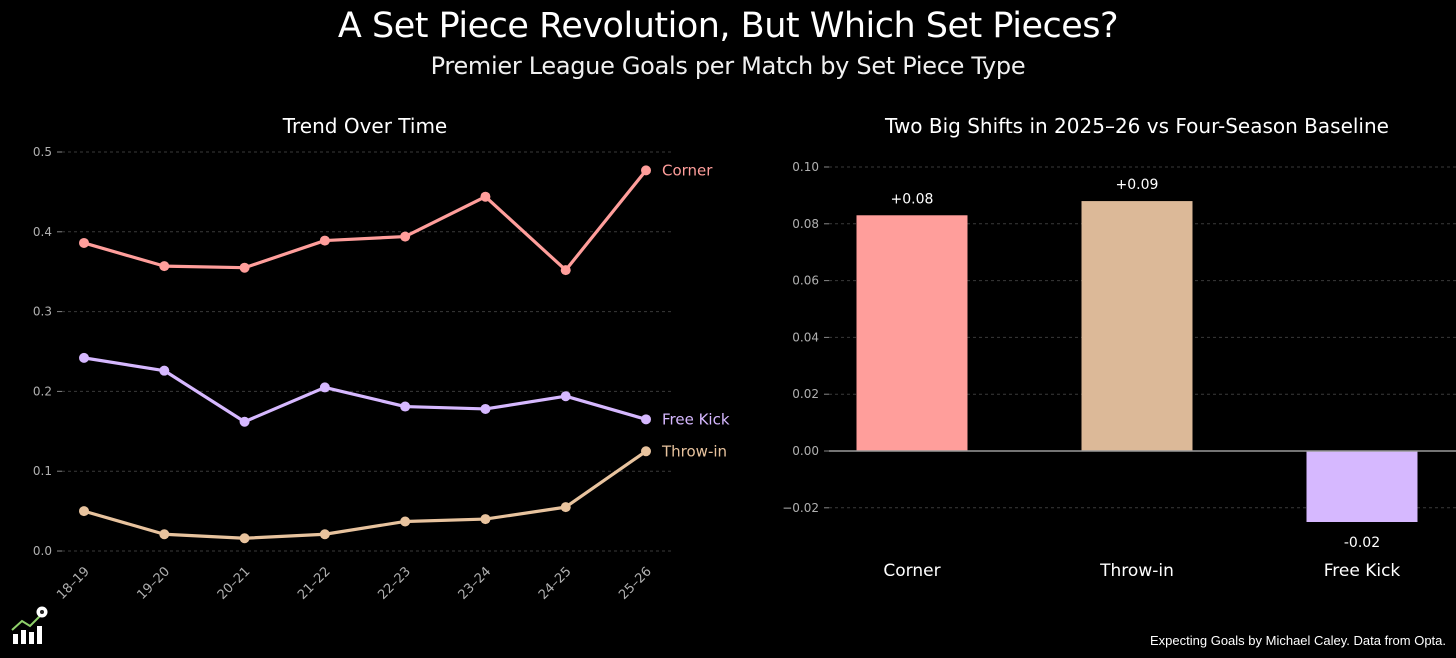 The image size is (1456, 658). I want to click on y-tick-label: 0.00, so click(805, 451).